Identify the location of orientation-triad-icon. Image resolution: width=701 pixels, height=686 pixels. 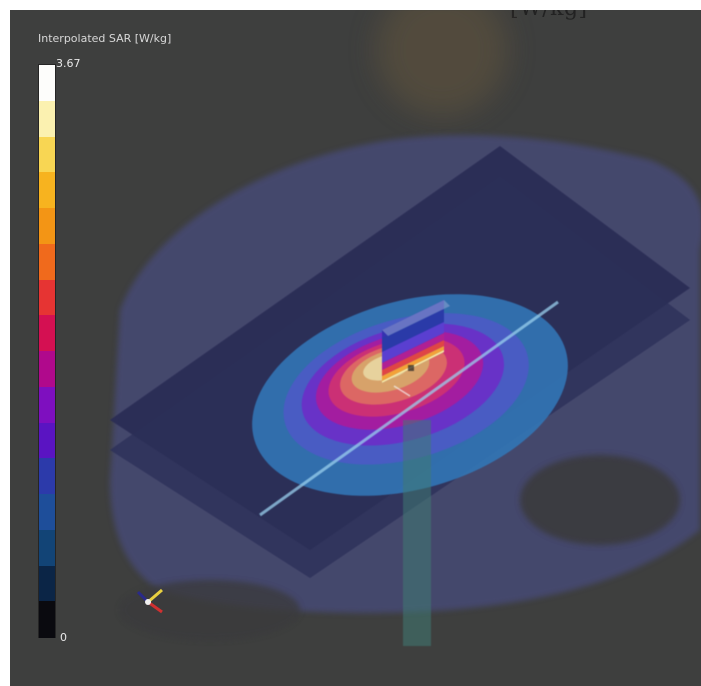
(150, 600).